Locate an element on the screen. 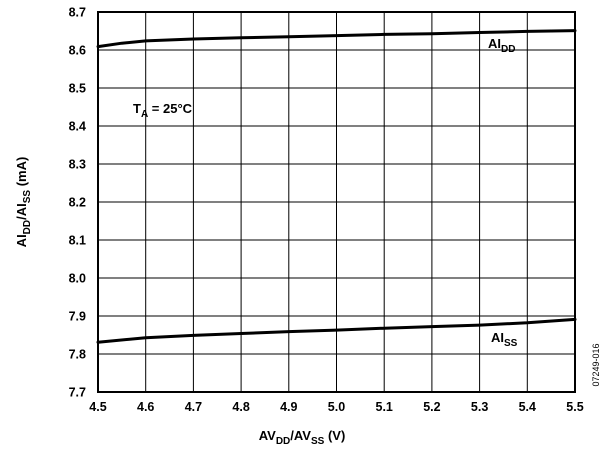  series-label-ai-ss: AISS is located at coordinates (504, 339).